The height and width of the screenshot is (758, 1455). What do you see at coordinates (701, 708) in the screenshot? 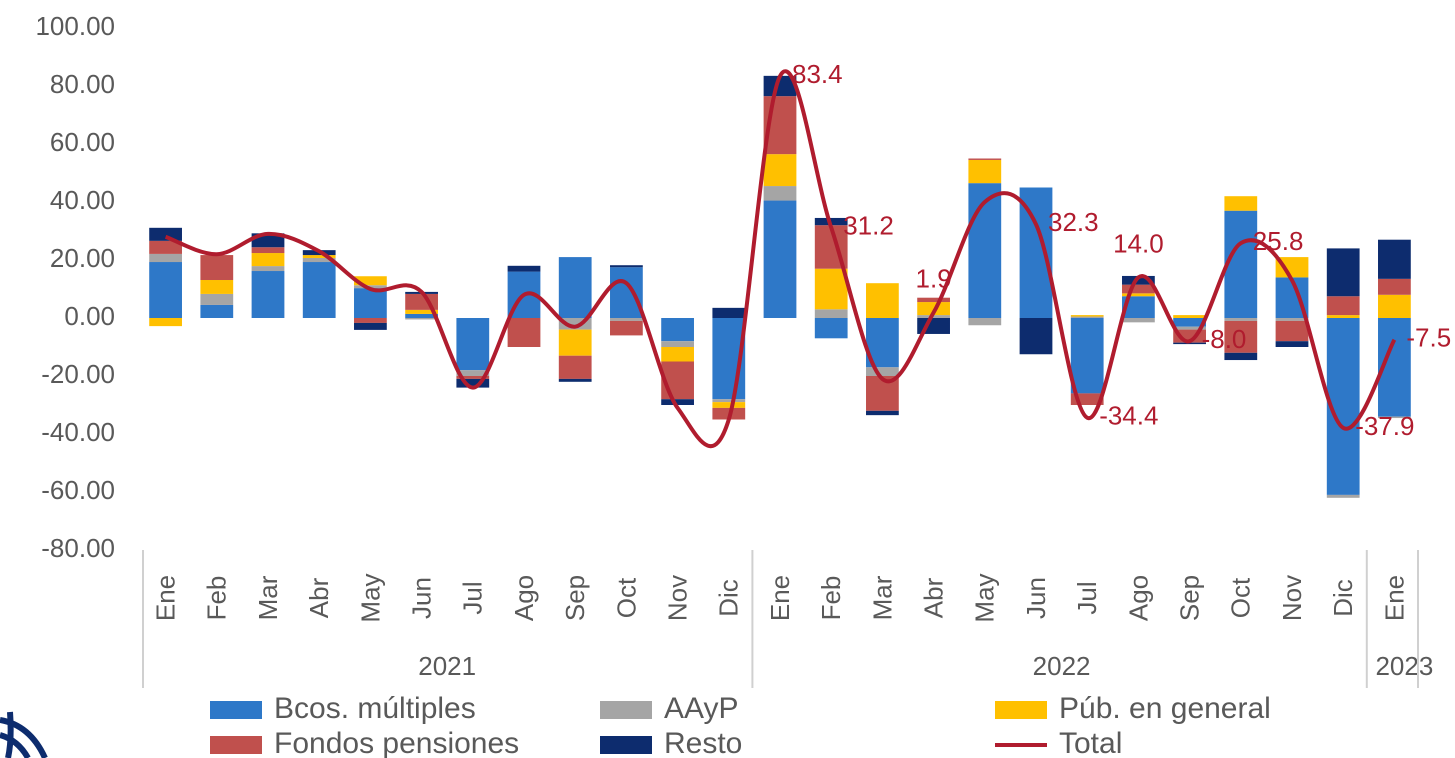
I see `legend-label: AAyP` at bounding box center [701, 708].